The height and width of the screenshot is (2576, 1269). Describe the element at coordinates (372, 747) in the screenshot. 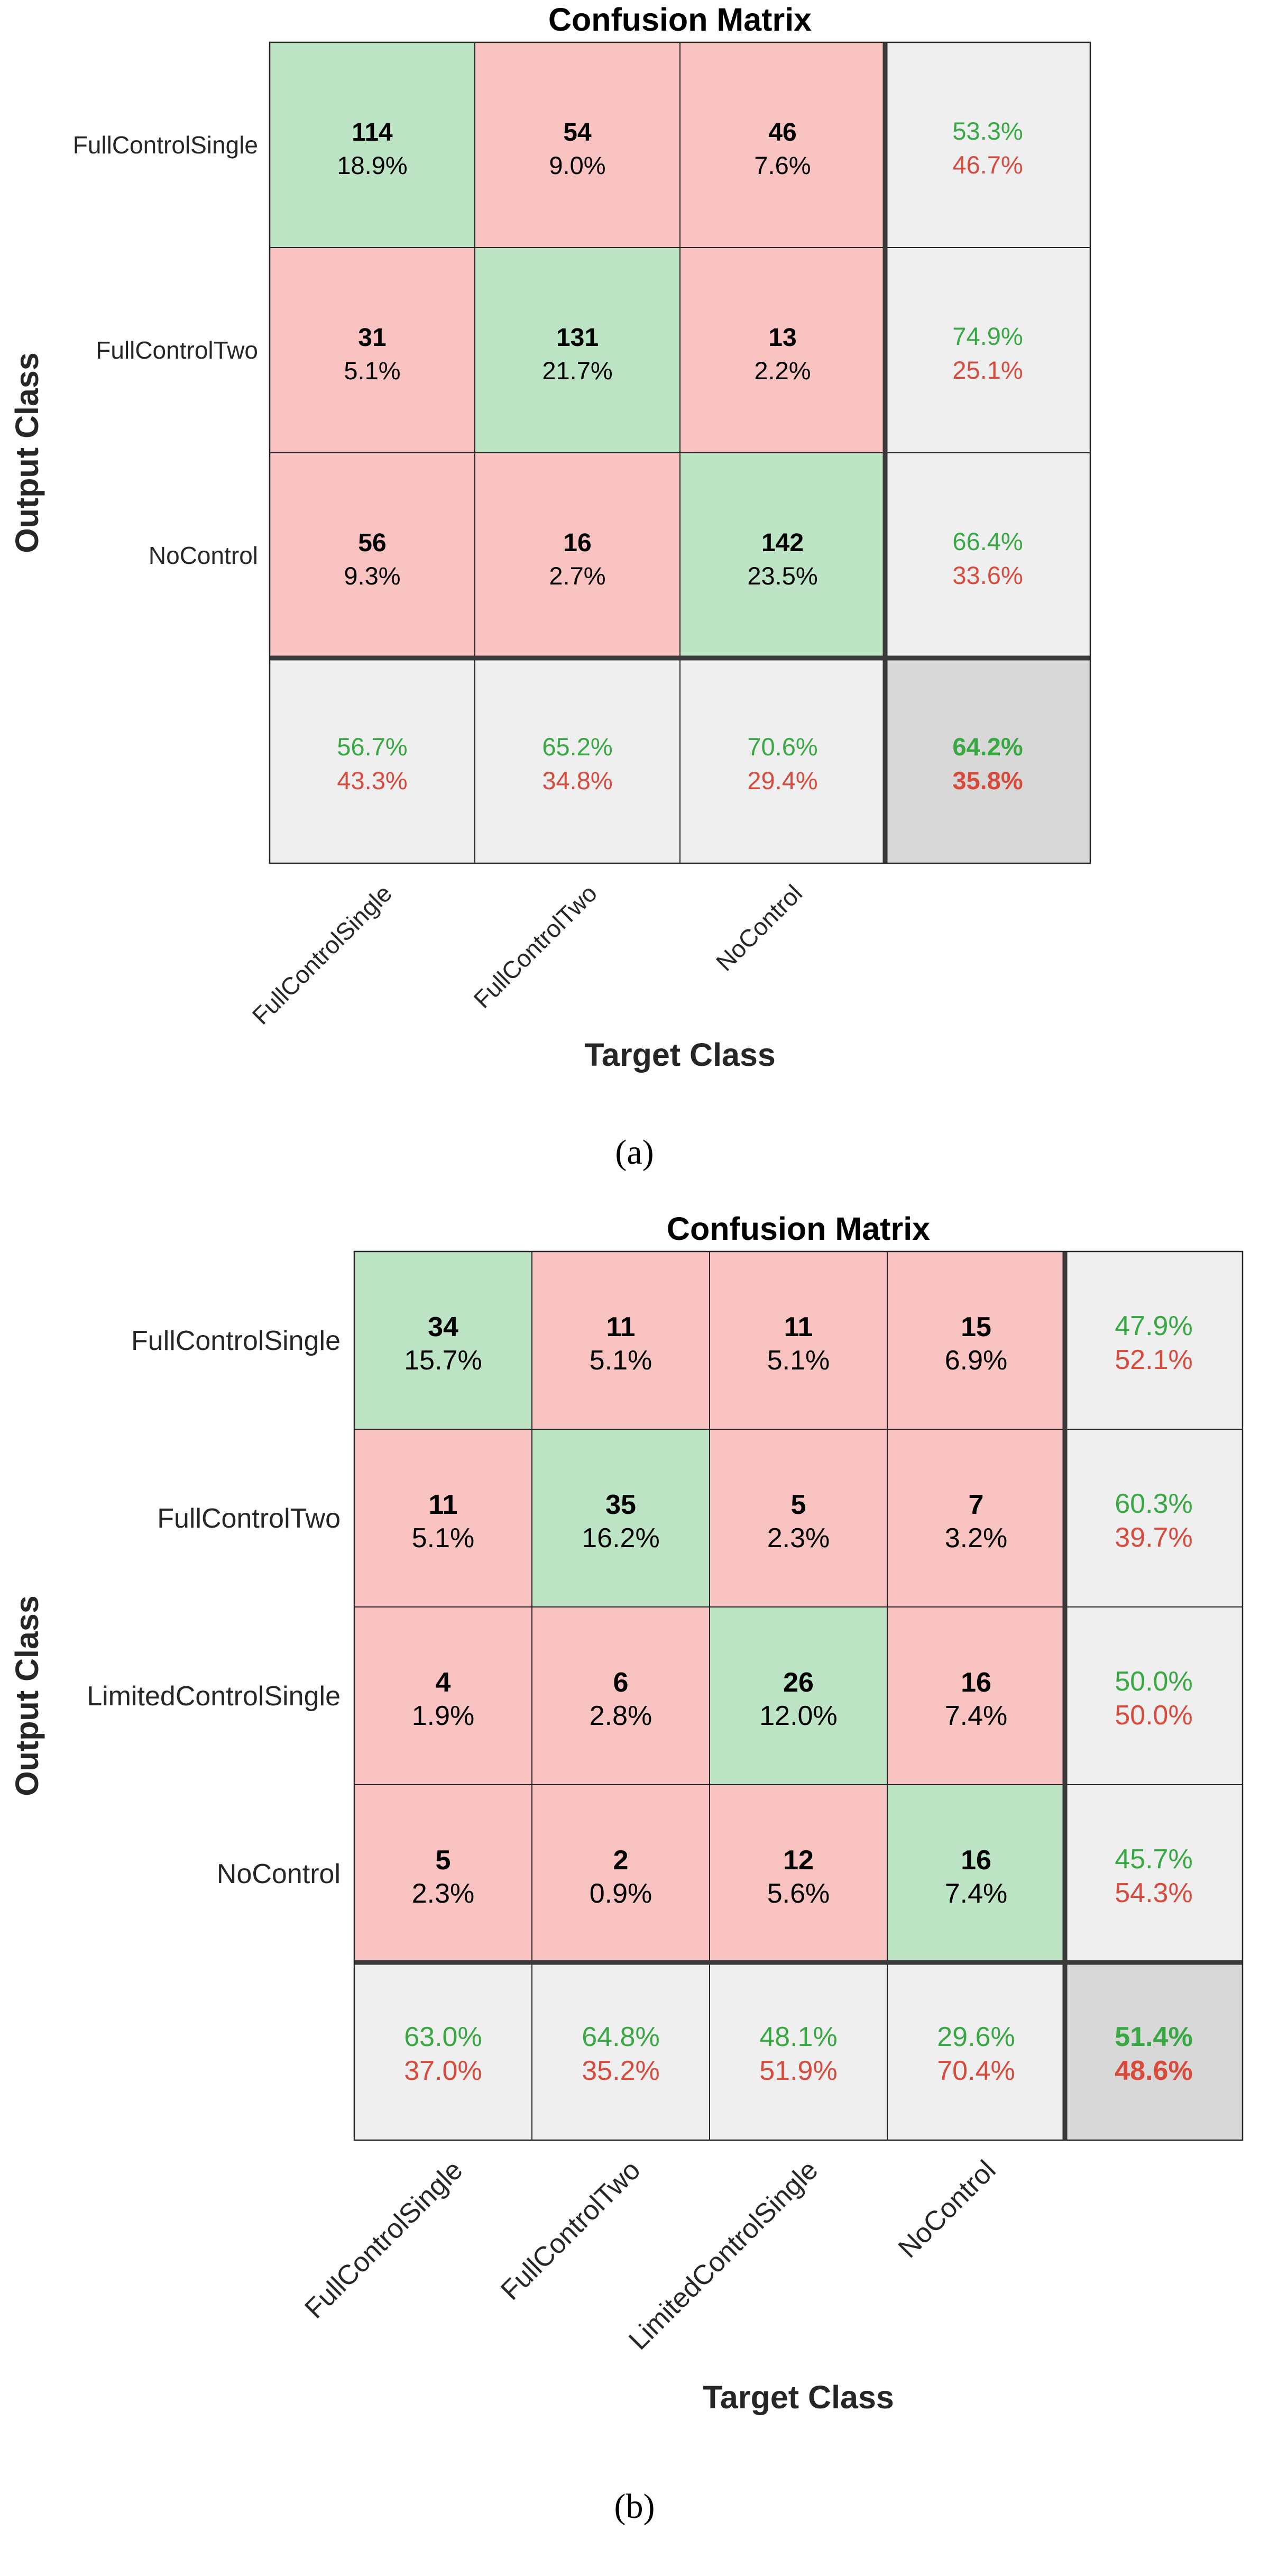

I see `col-recall: 56.7%` at that location.